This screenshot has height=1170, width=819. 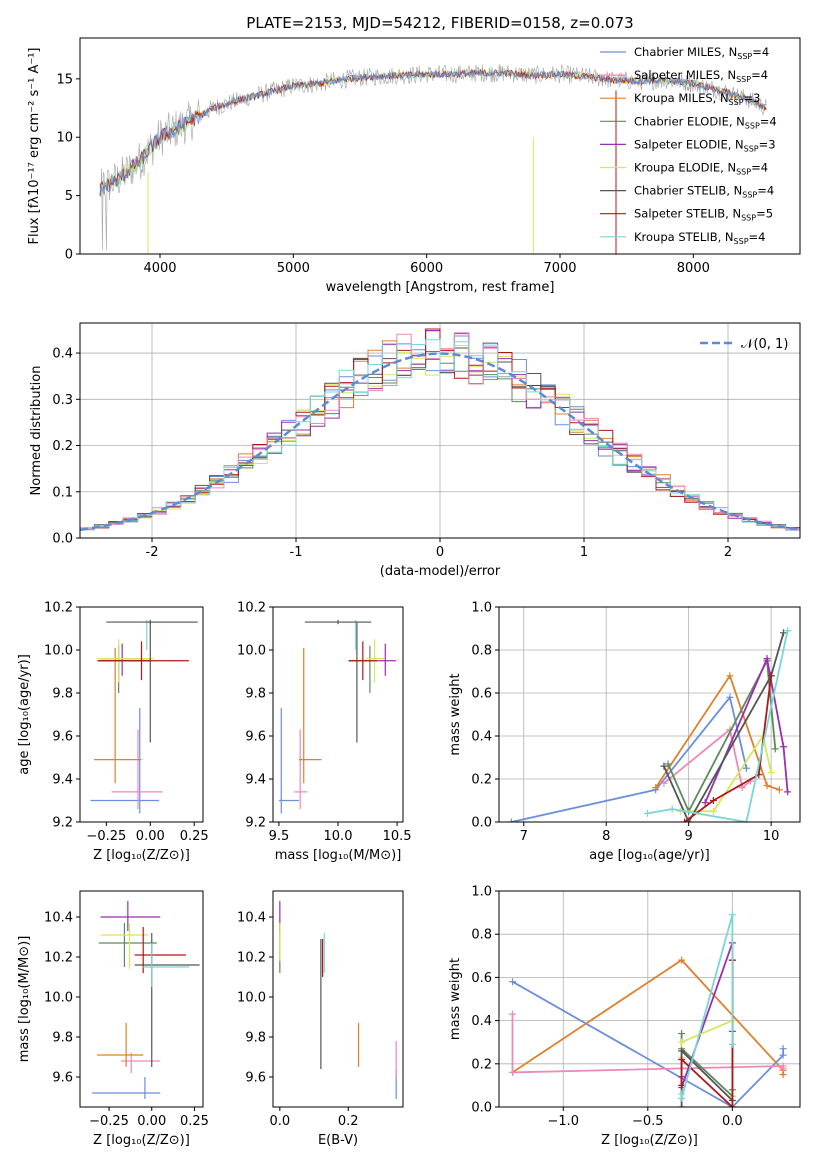 What do you see at coordinates (338, 836) in the screenshot?
I see `x-tick-label: 10.0` at bounding box center [338, 836].